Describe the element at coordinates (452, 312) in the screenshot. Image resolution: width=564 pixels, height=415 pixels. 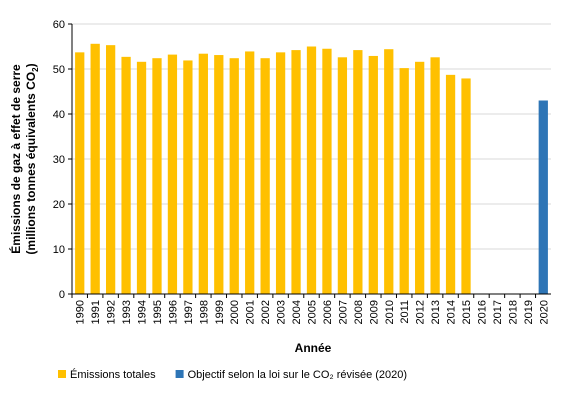
I see `x-tick-label: 2014` at that location.